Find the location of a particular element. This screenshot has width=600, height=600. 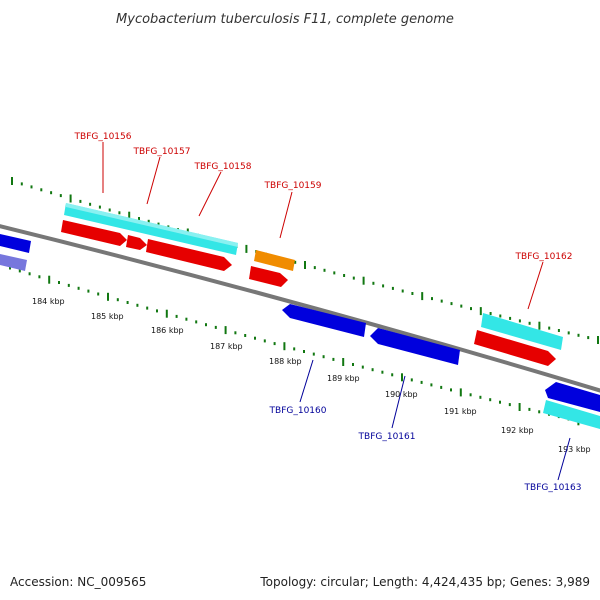

kbp-label: 193 kbp is located at coordinates (574, 449).